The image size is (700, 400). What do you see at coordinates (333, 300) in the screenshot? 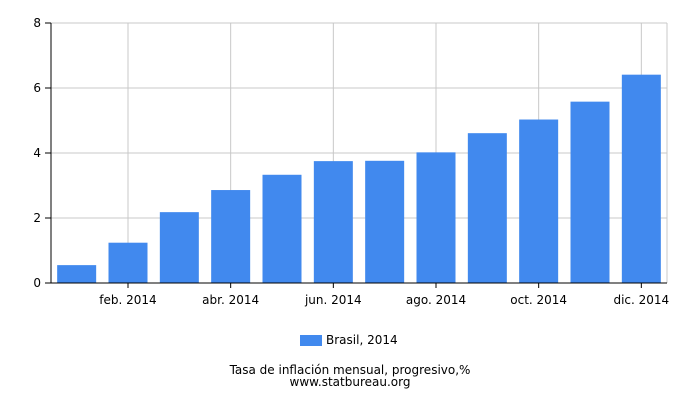
I see `x-tick-label: jun. 2014` at bounding box center [333, 300].